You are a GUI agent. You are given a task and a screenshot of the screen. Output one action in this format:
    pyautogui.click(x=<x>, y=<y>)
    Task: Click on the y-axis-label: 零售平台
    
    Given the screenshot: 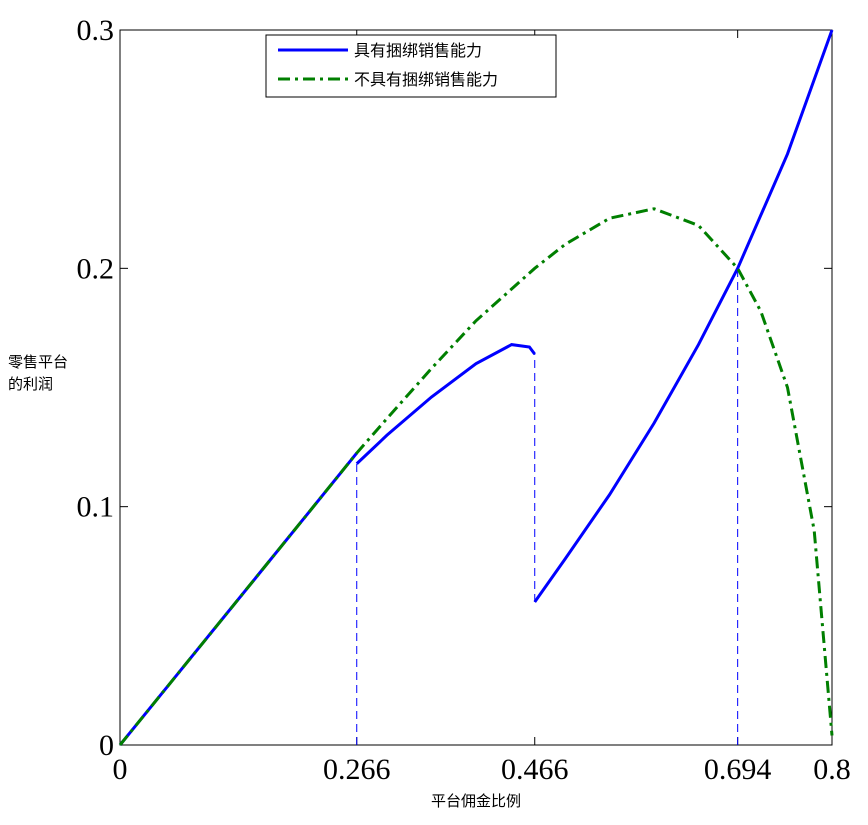 What is the action you would take?
    pyautogui.click(x=38, y=362)
    